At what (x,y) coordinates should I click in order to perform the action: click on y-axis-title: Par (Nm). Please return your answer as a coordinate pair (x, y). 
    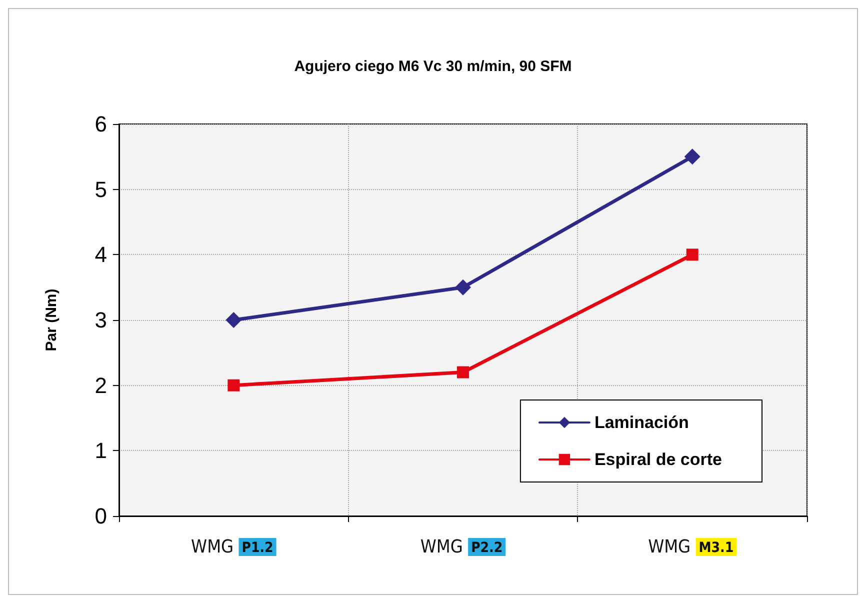
    Looking at the image, I should click on (51, 320).